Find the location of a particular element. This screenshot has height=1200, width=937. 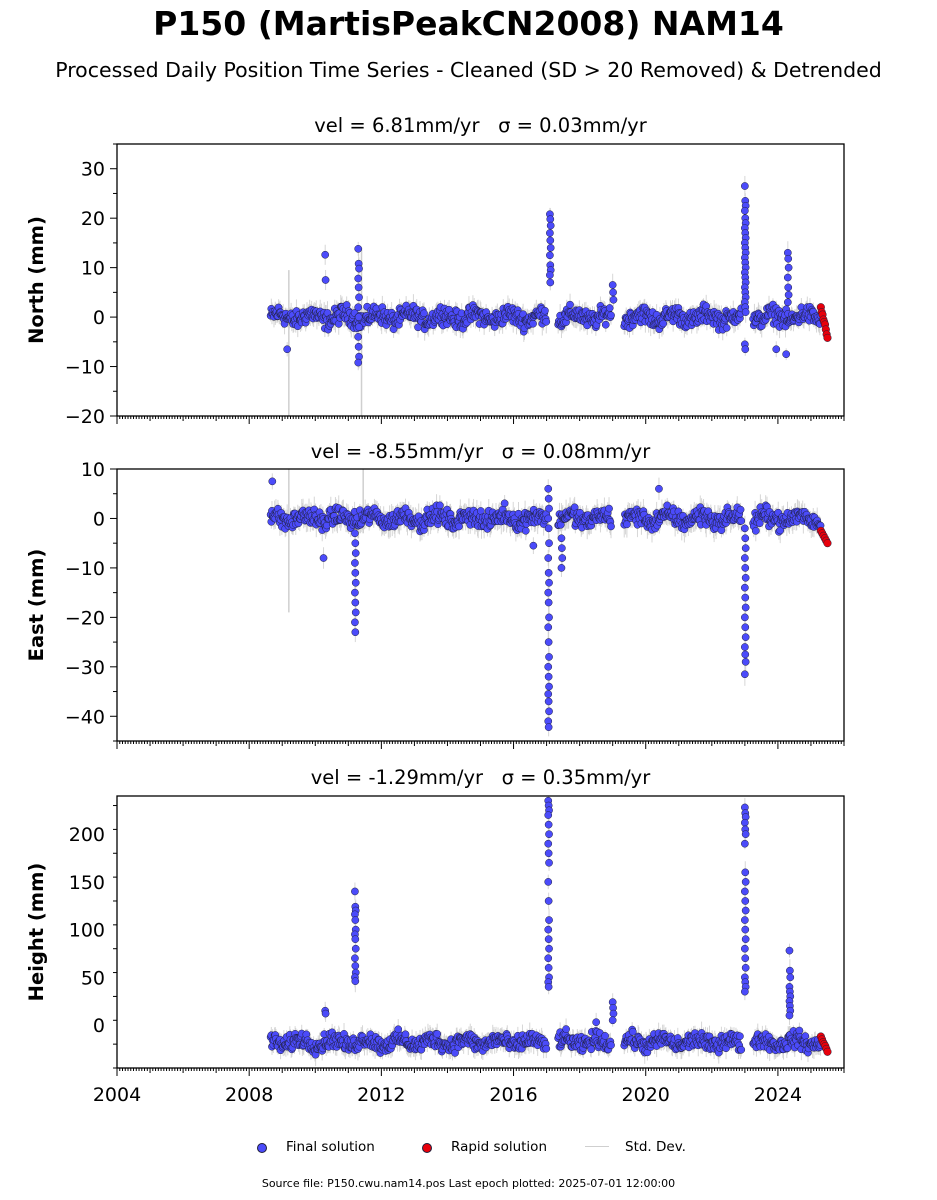

y-axis-label: North (mm) is located at coordinates (36, 280).